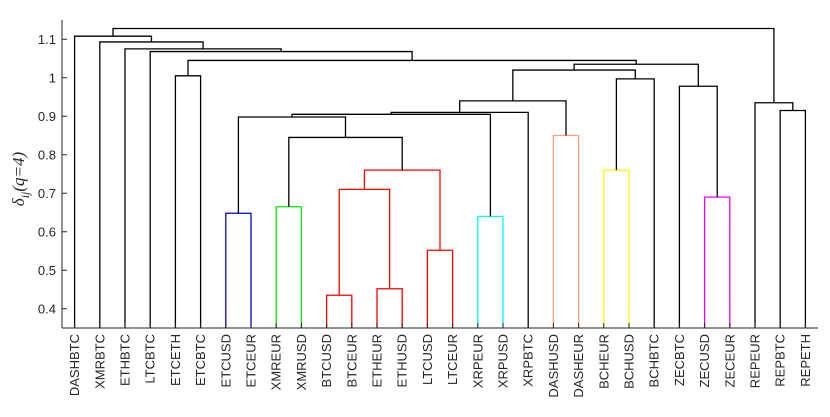 This screenshot has width=830, height=417. What do you see at coordinates (528, 360) in the screenshot?
I see `leaf-label: XRPBTC` at bounding box center [528, 360].